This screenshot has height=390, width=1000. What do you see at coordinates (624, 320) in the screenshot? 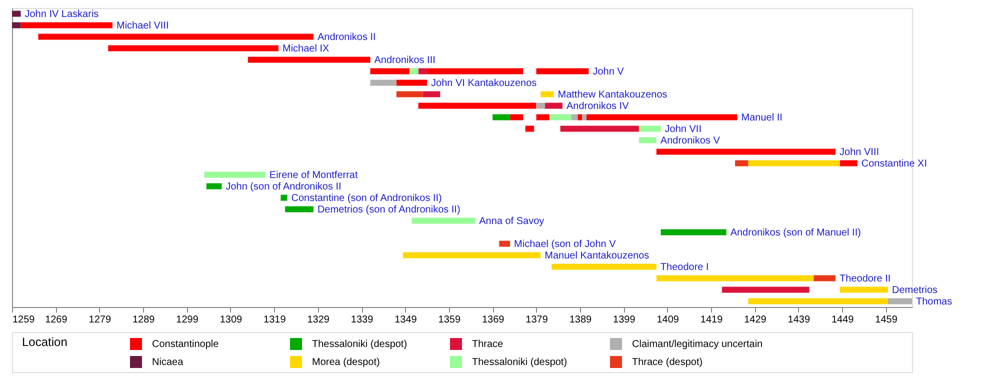
I see `x-tick-label: 1399` at bounding box center [624, 320].